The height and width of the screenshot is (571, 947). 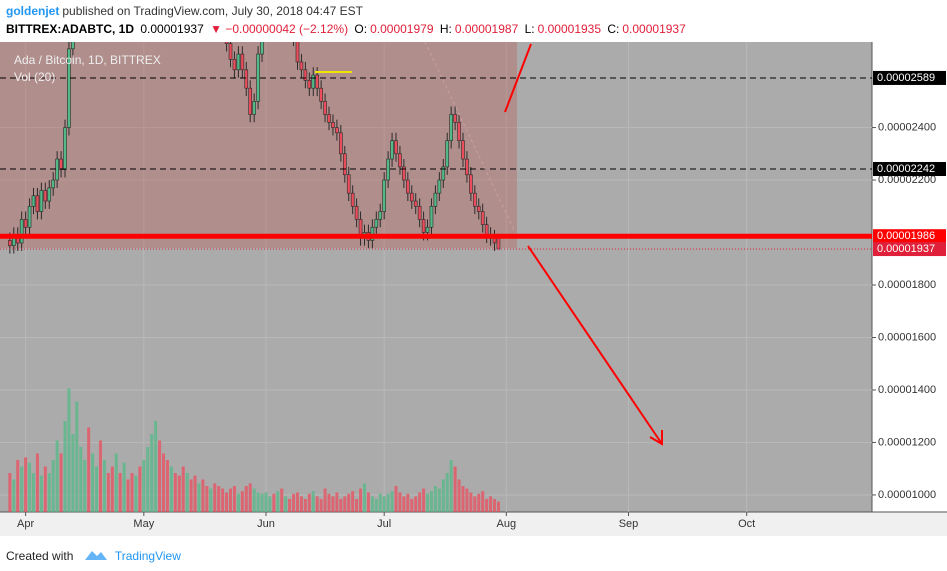 I want to click on ohlc-value: 0.00001937, so click(x=654, y=29).